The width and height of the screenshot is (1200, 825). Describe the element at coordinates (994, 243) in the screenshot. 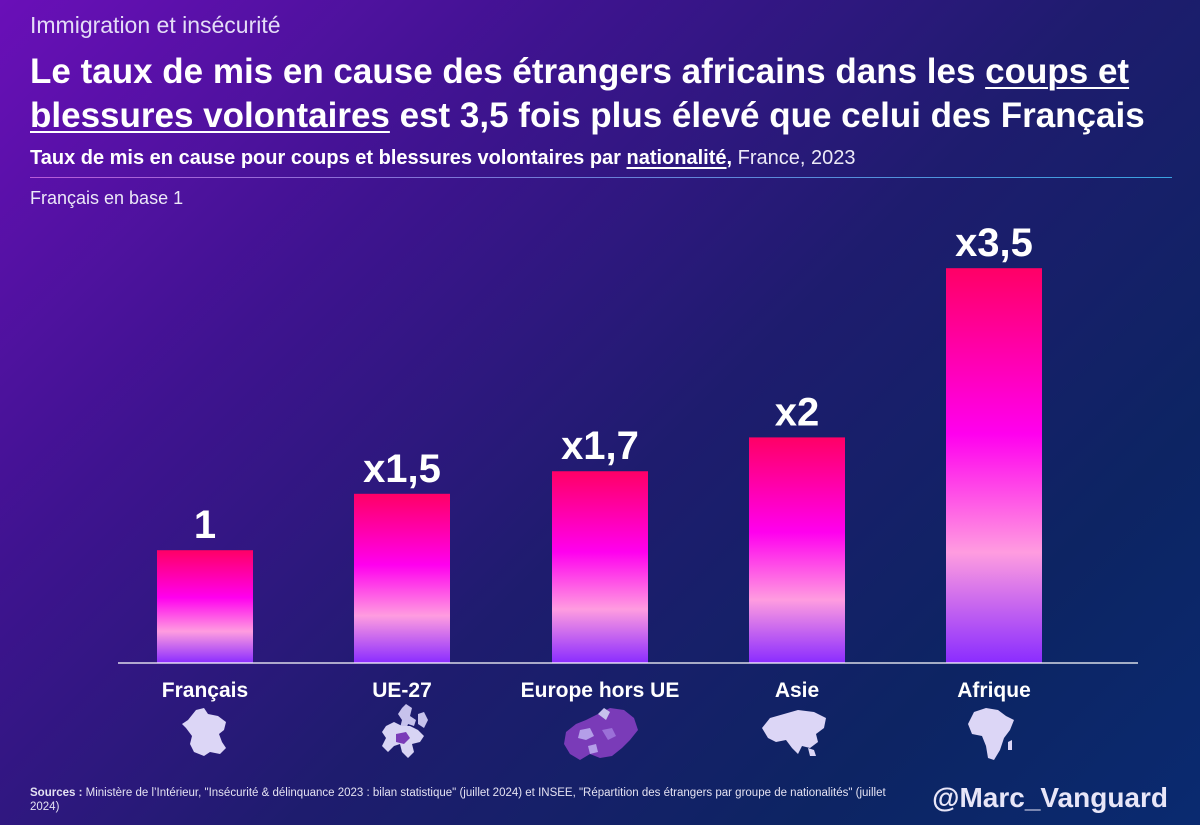

I see `data-label-4: x3,5` at that location.